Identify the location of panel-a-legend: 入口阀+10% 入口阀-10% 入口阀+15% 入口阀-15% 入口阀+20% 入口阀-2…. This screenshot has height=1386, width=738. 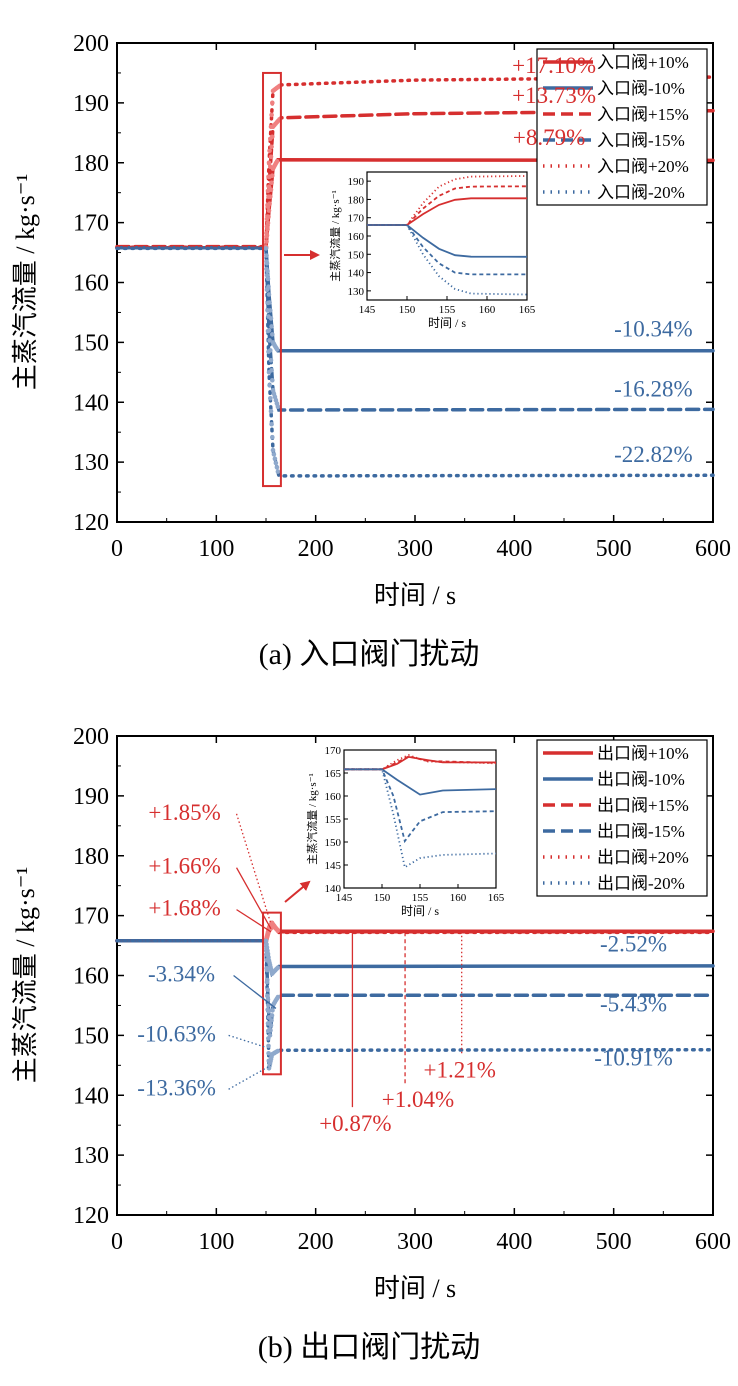
(622, 127).